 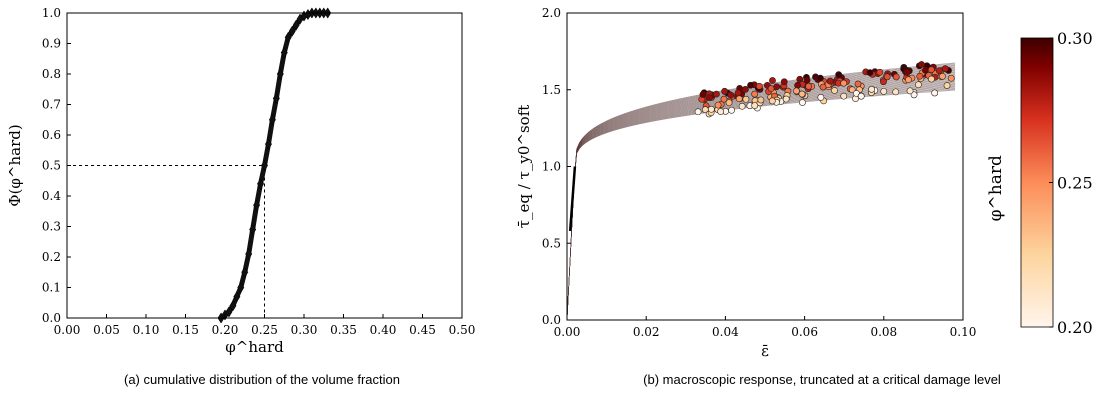 What do you see at coordinates (1037, 182) in the screenshot?
I see `colorbar-gradient` at bounding box center [1037, 182].